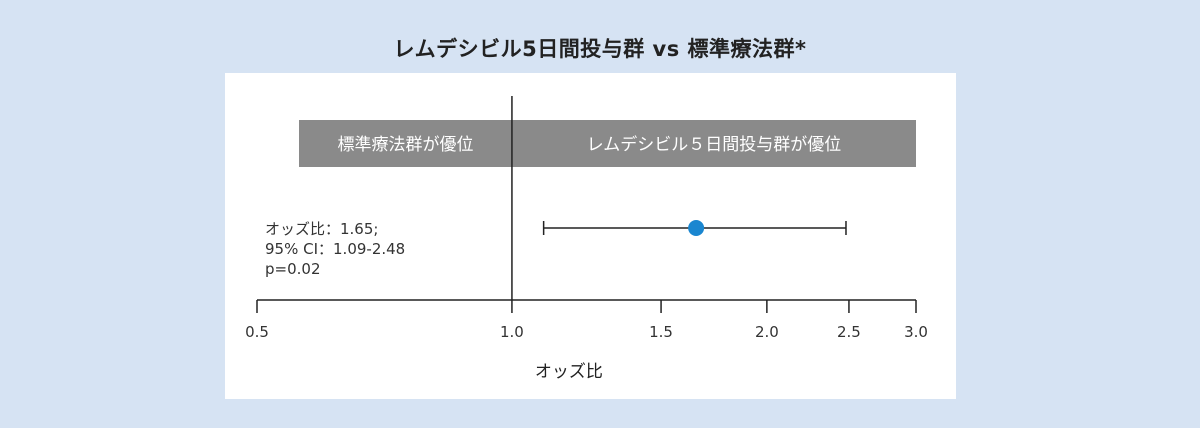 This screenshot has width=1200, height=428. Describe the element at coordinates (600, 49) in the screenshot. I see `chart-title: レムデシビル5日間投与群 vs 標準療法群*` at that location.